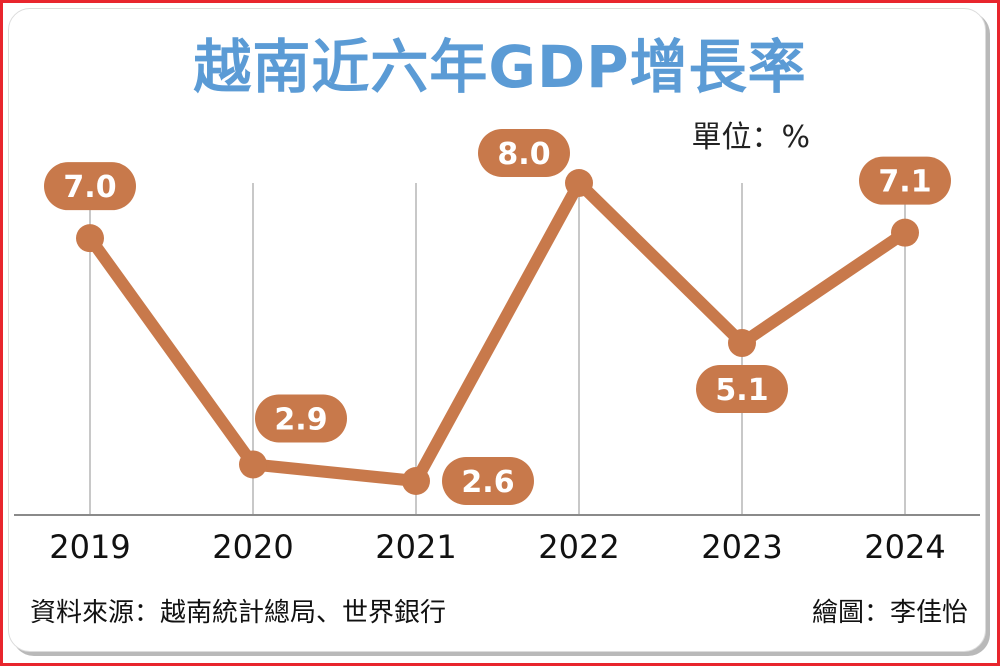 The width and height of the screenshot is (1000, 666). Describe the element at coordinates (89, 547) in the screenshot. I see `x-tick-label: 2019` at that location.